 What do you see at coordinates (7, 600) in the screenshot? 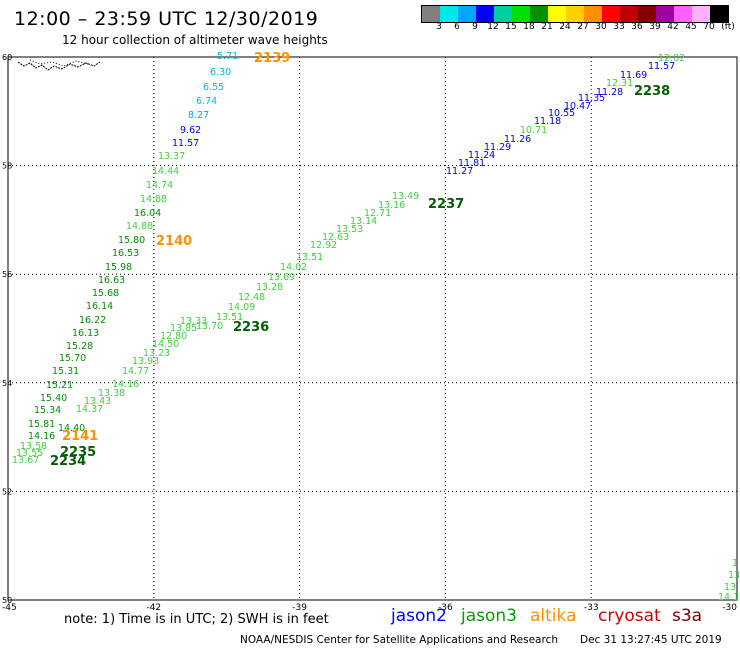
I see `latitude-tick-label: 50` at bounding box center [7, 600].